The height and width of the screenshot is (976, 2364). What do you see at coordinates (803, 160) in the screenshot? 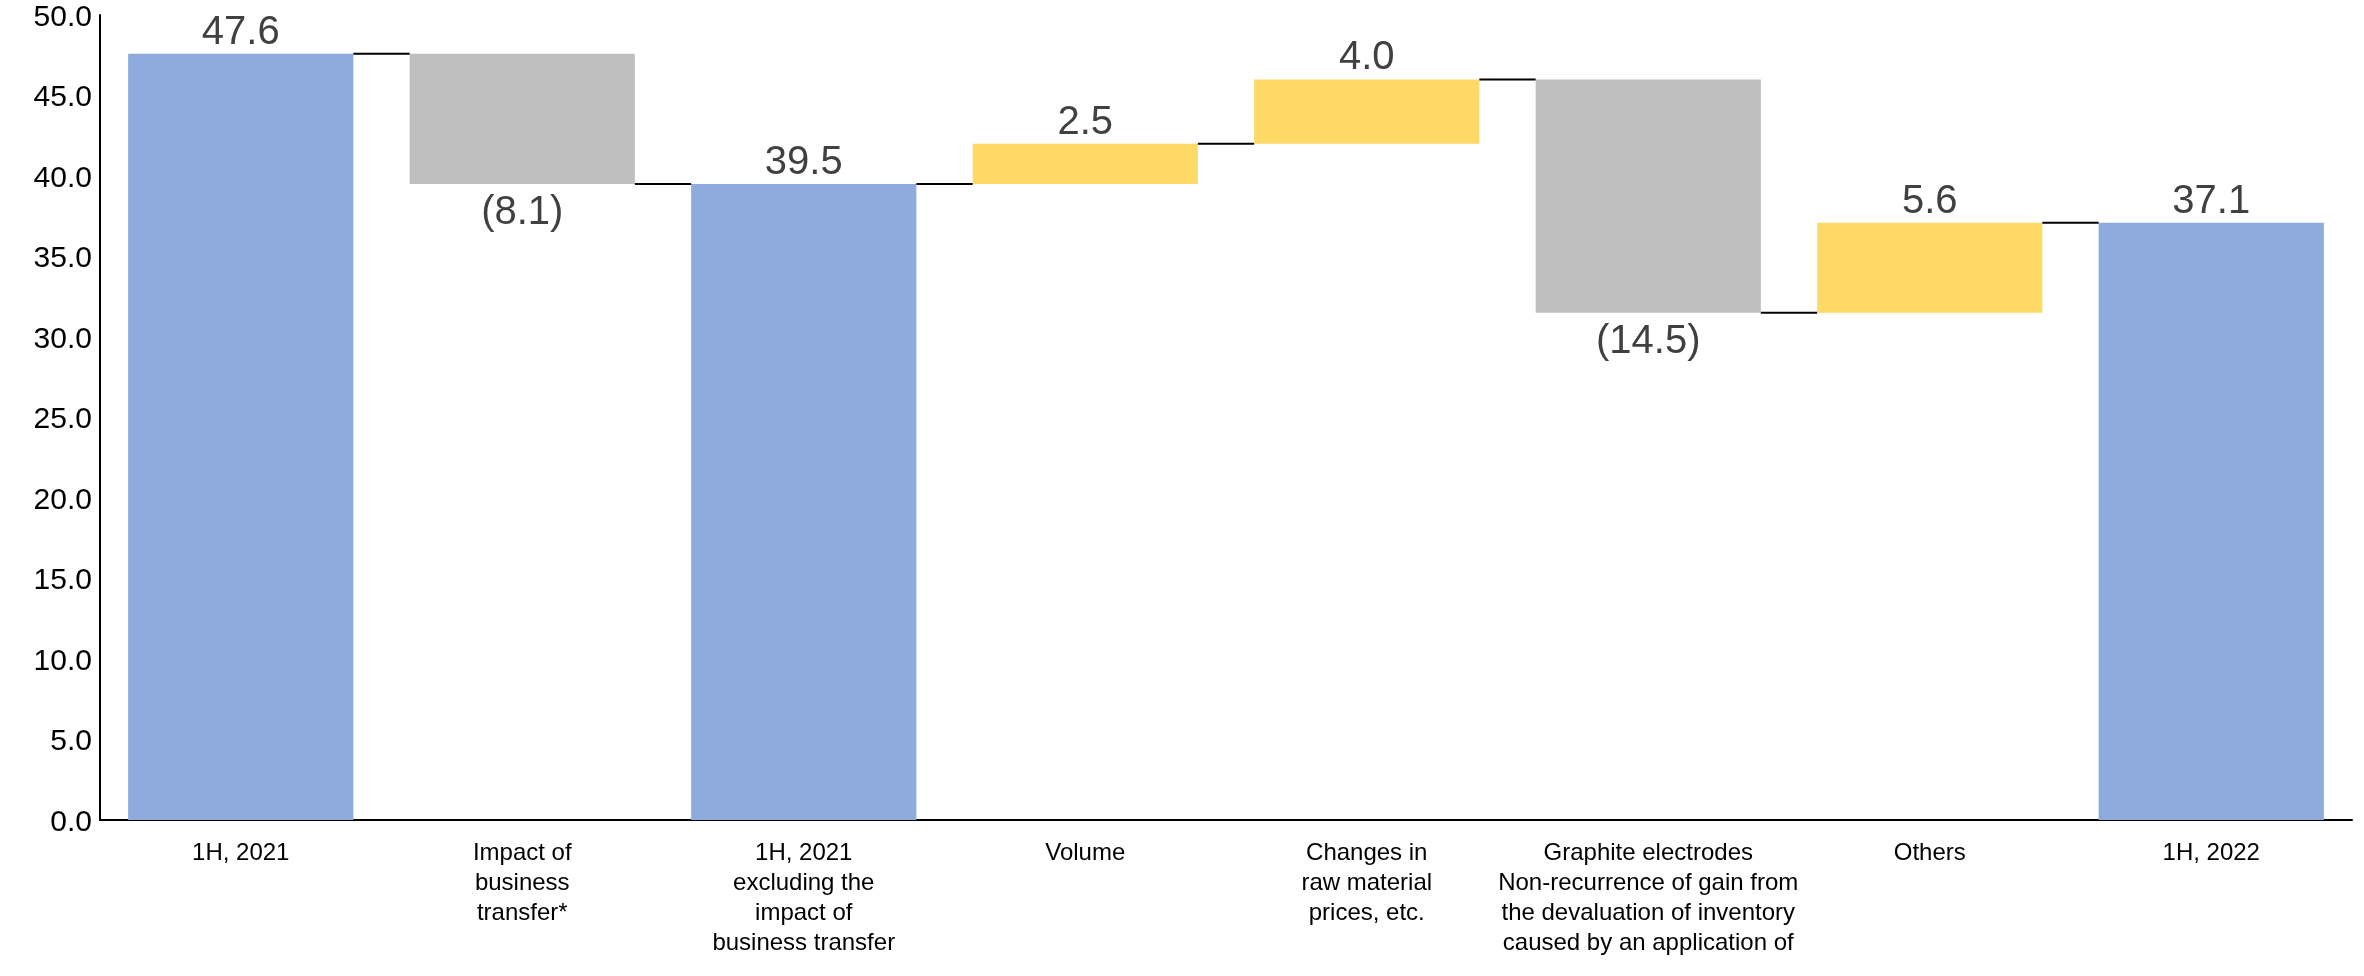
I see `data-label: 39.5` at bounding box center [803, 160].